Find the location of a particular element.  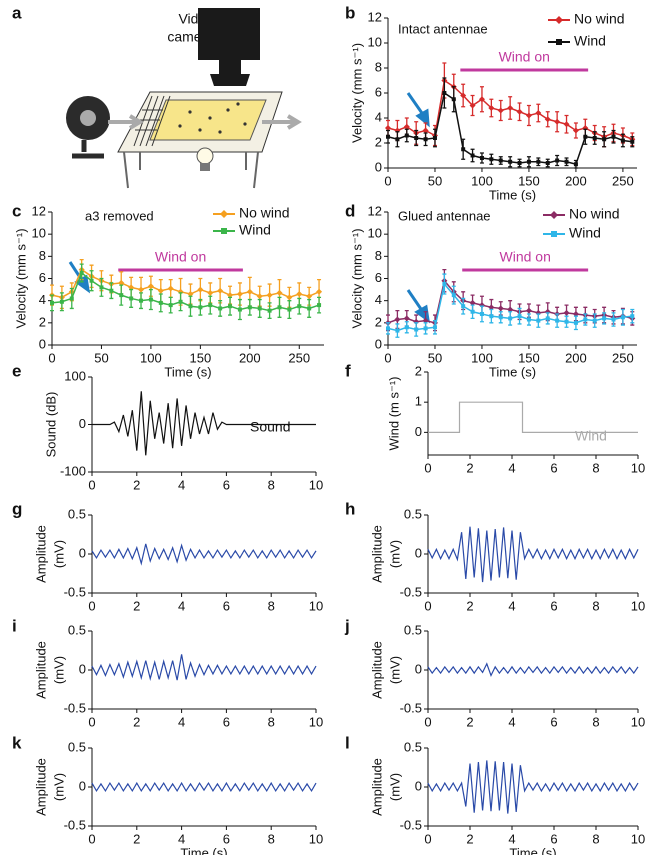

y-tick-label: 6 is located at coordinates (378, 91).